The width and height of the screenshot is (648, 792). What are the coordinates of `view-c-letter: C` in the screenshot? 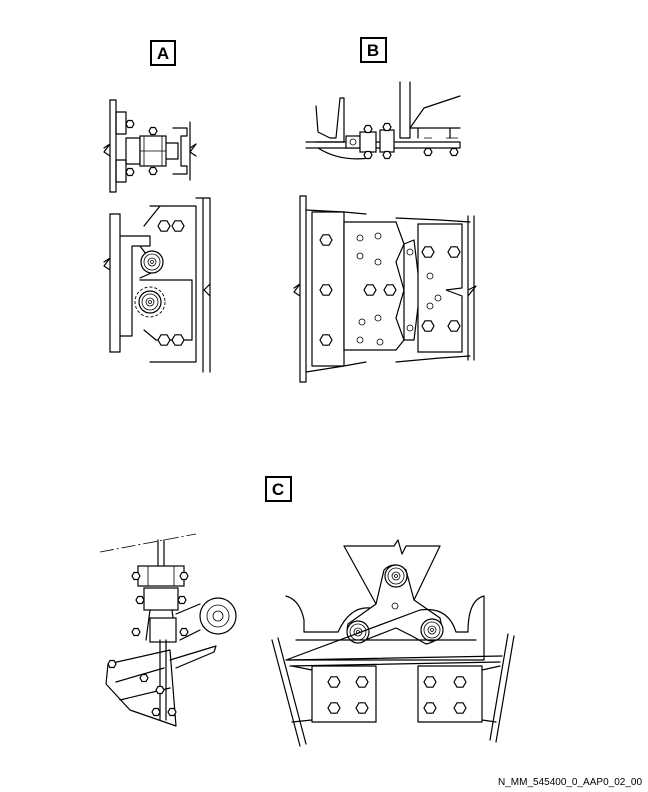 It's located at (278, 489).